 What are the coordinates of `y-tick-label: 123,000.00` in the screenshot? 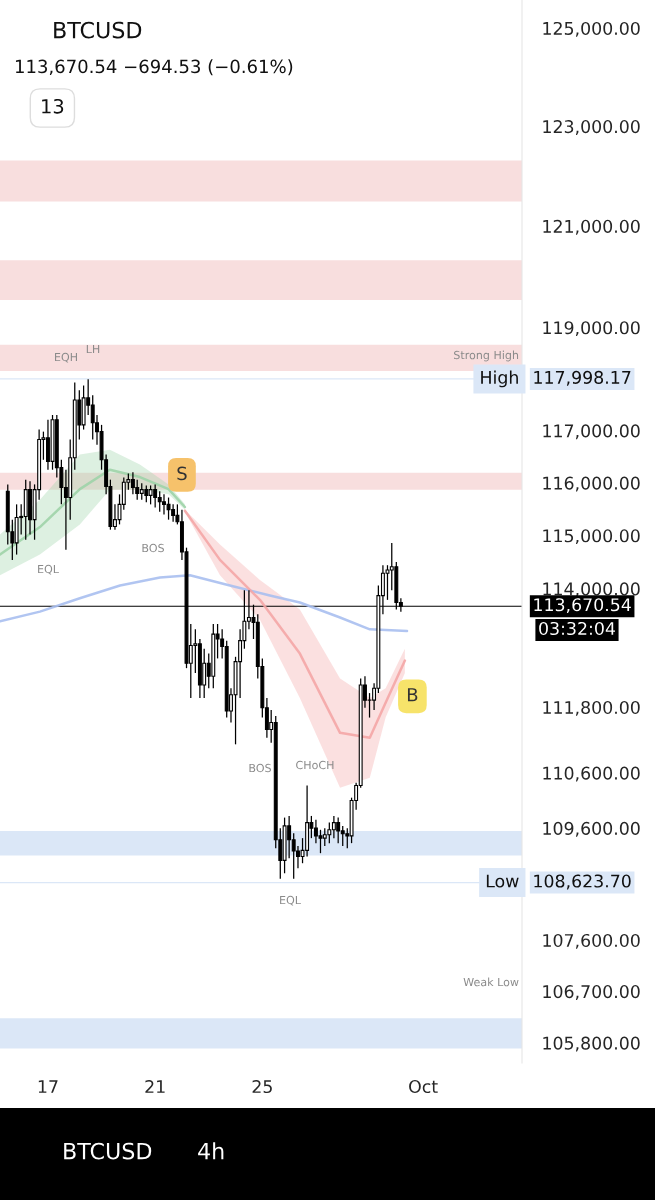 It's located at (591, 127).